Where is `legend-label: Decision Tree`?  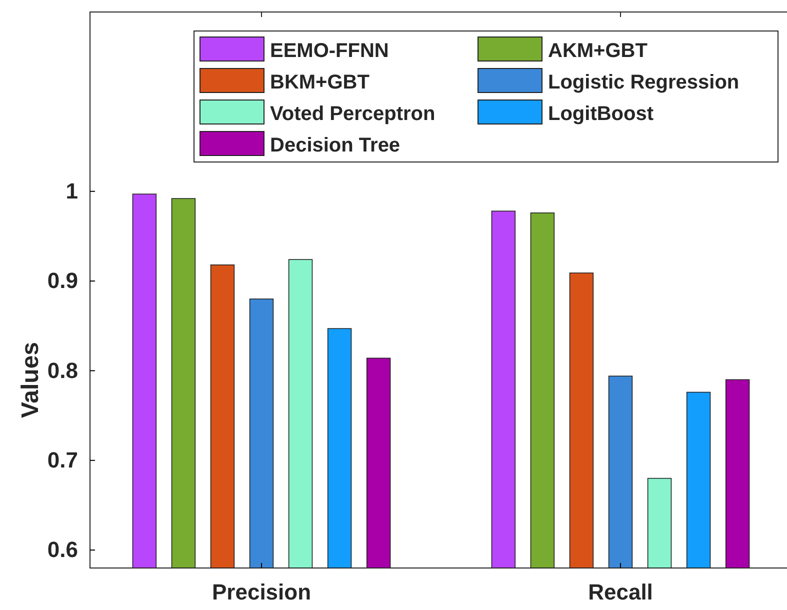
legend-label: Decision Tree is located at coordinates (335, 145).